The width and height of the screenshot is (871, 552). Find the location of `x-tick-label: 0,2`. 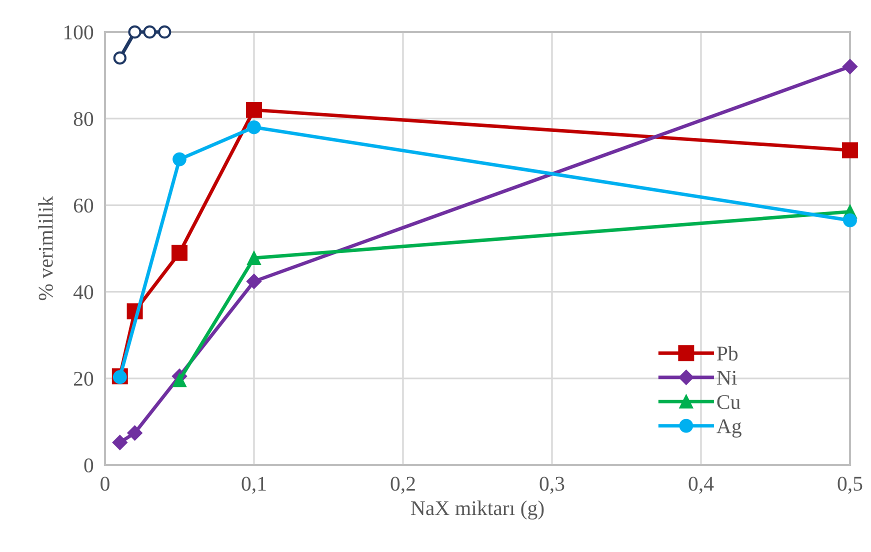

x-tick-label: 0,2 is located at coordinates (402, 485).